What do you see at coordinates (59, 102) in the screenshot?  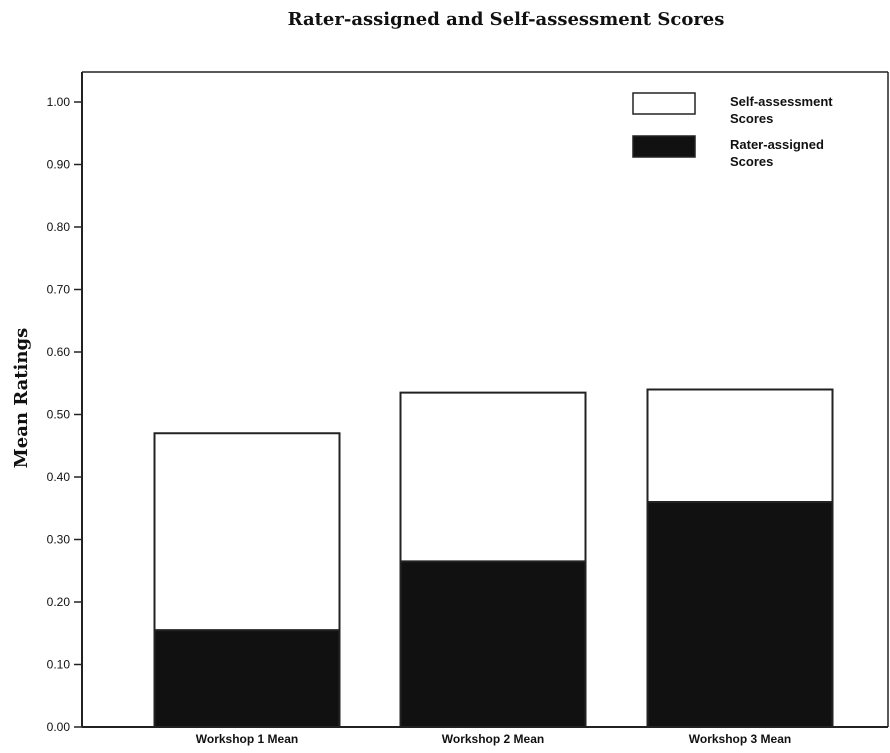 I see `y-tick-label: 1.00` at bounding box center [59, 102].